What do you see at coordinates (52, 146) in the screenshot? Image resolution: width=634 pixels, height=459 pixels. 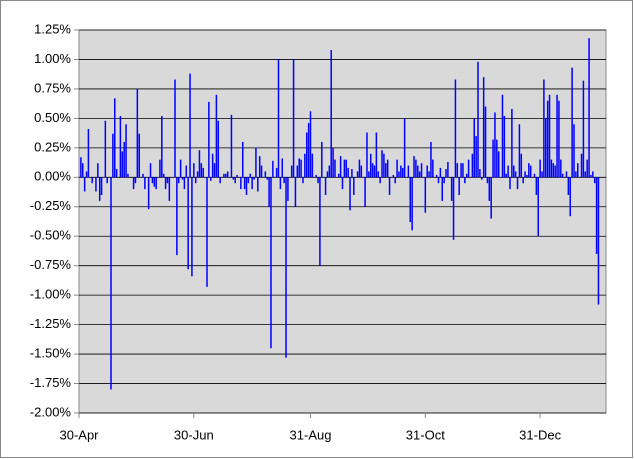 I see `y-tick-label: 0.25%` at bounding box center [52, 146].